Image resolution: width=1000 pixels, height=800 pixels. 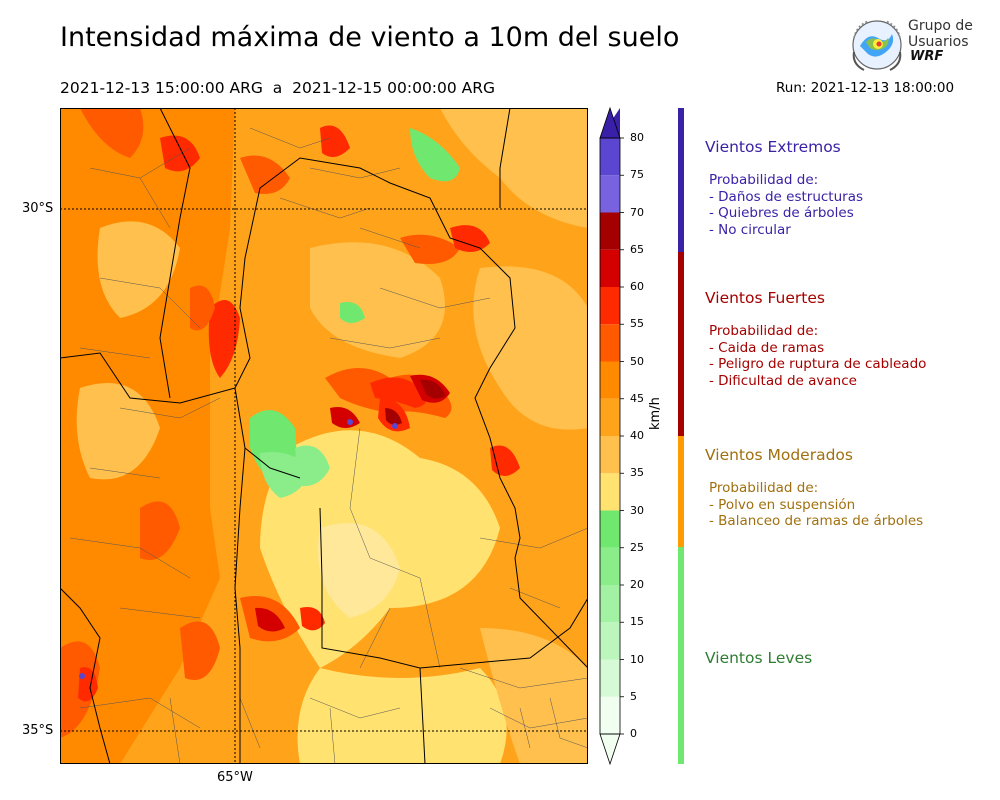 I want to click on colorbar, so click(x=611, y=436).